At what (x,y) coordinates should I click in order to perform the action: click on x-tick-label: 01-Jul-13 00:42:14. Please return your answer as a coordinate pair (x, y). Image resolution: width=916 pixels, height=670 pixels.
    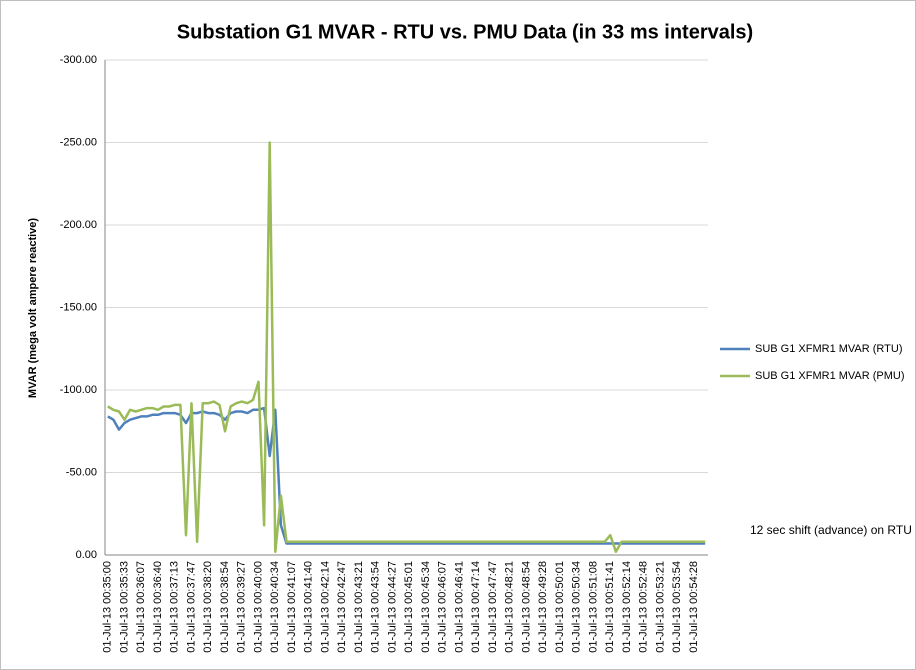
    Looking at the image, I should click on (325, 607).